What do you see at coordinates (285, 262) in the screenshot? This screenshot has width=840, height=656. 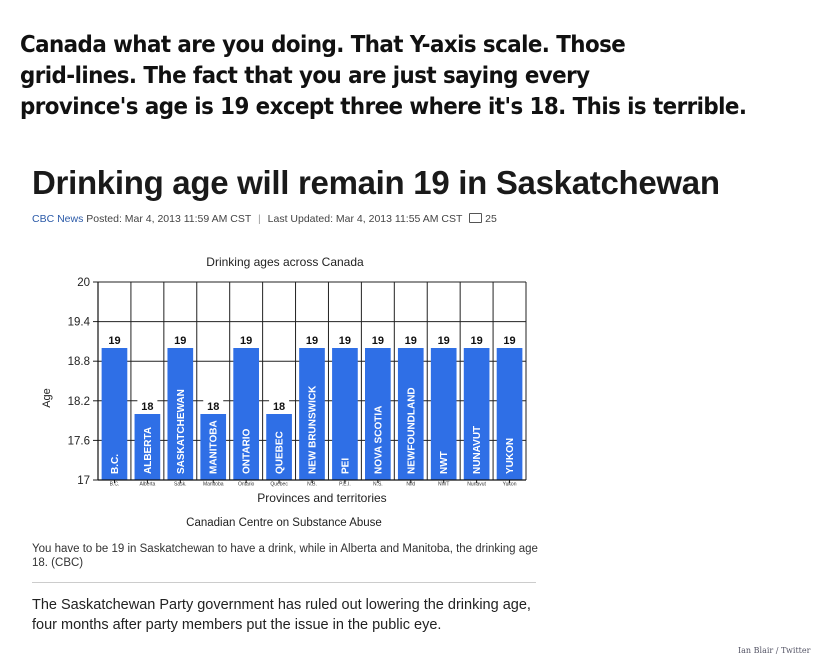 I see `chart-title: Drinking ages across Canada` at bounding box center [285, 262].